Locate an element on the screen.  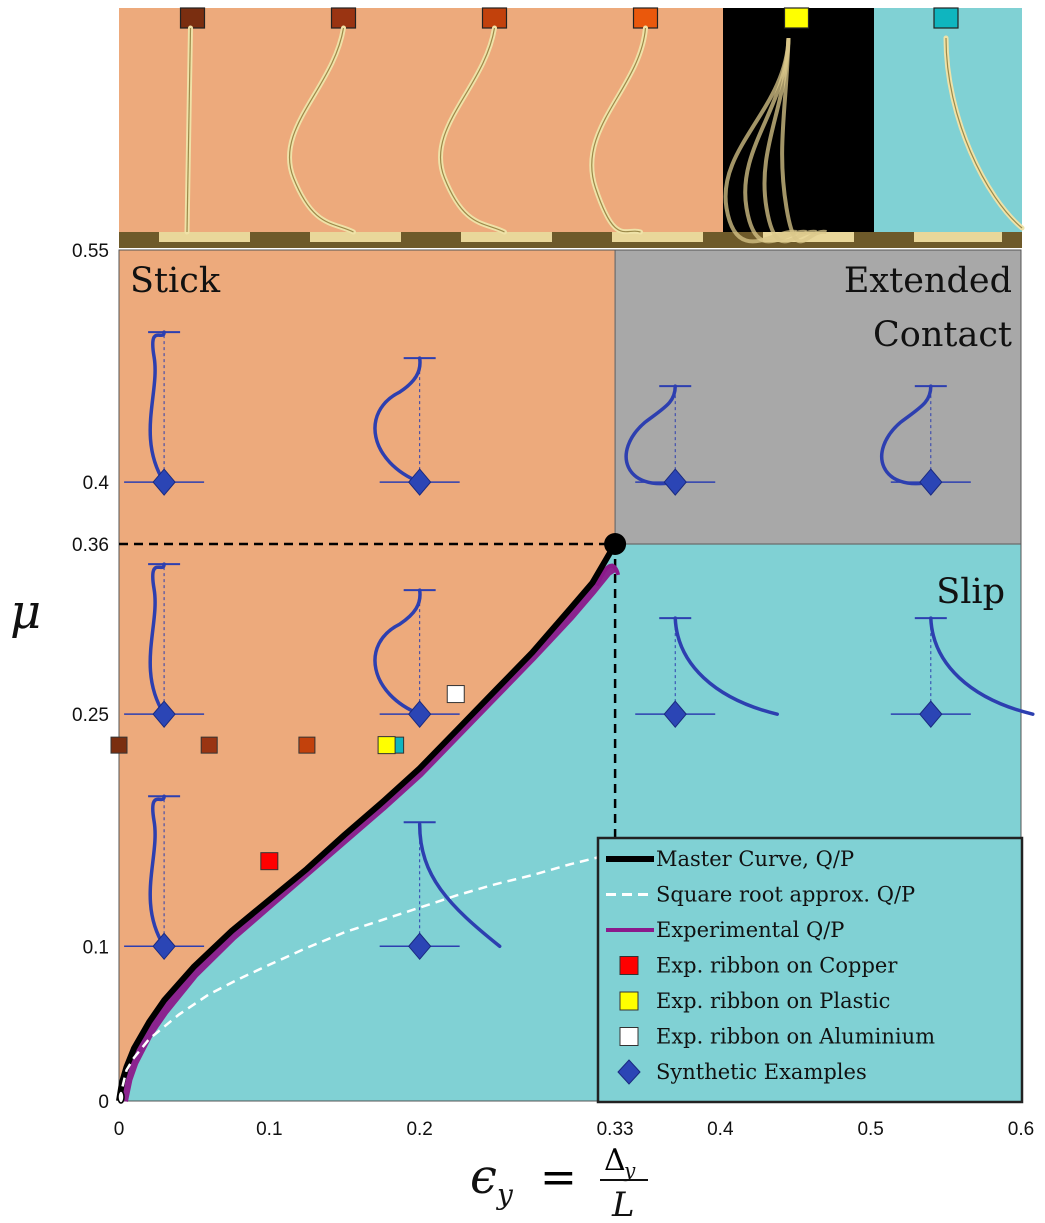
legend-swatch-diamond is located at coordinates (629, 1072).